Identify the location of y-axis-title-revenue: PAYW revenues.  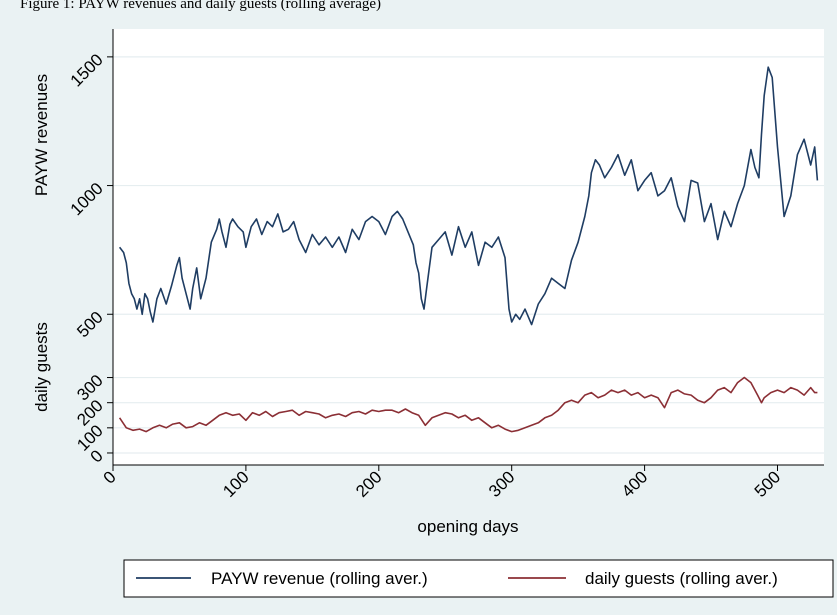
(41, 135).